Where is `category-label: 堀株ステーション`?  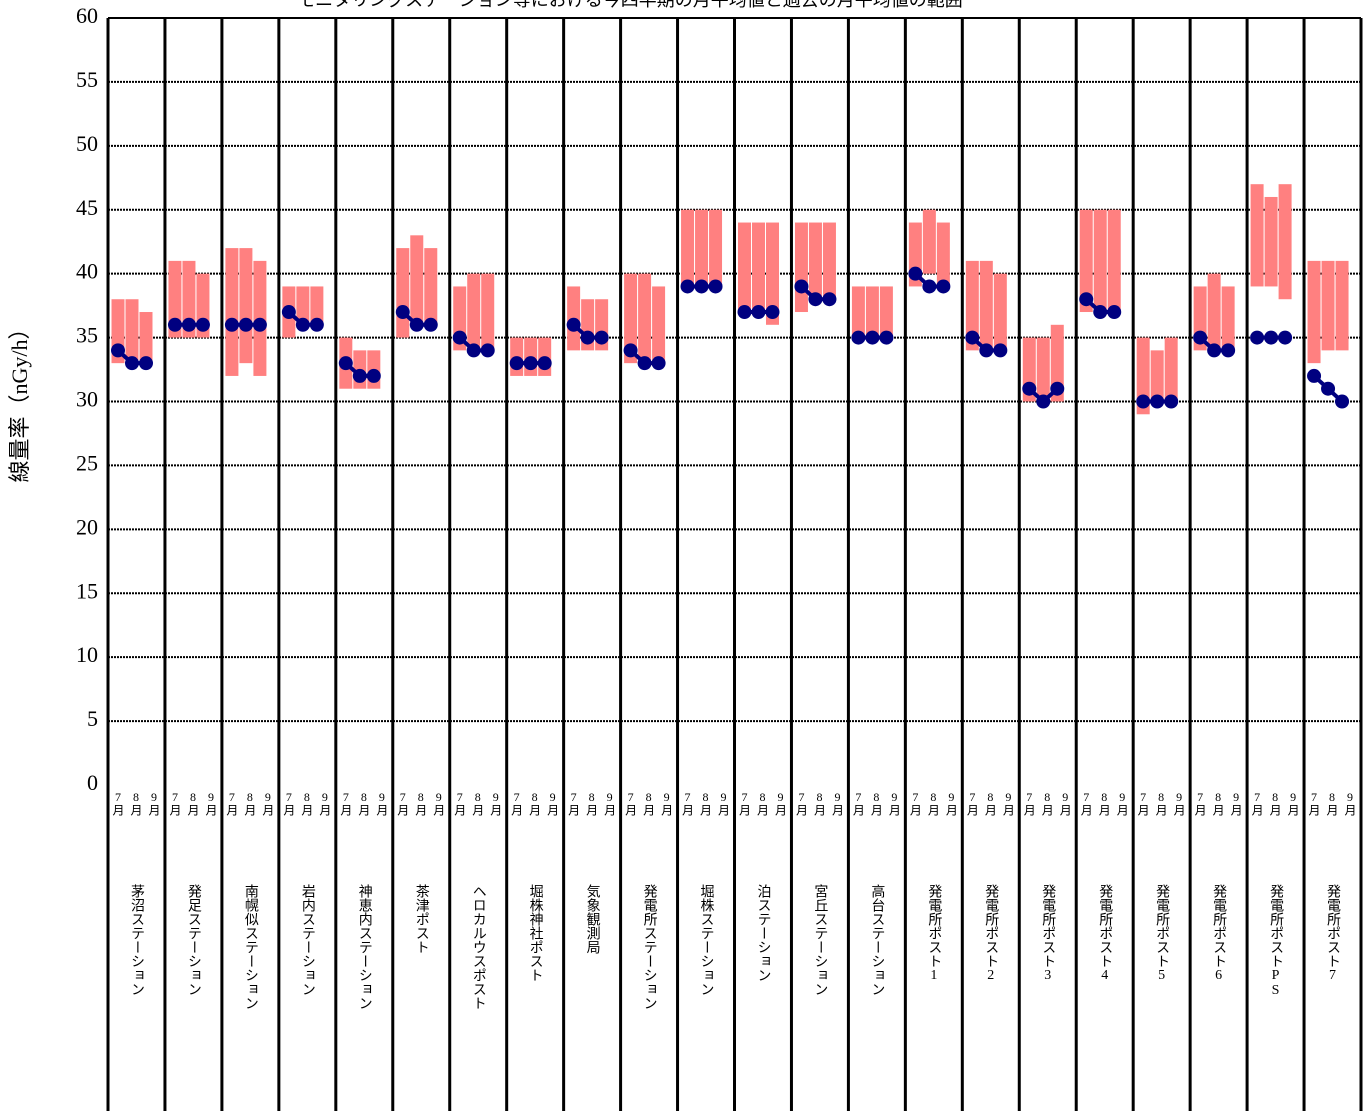 category-label: 堀株ステーション is located at coordinates (707, 940).